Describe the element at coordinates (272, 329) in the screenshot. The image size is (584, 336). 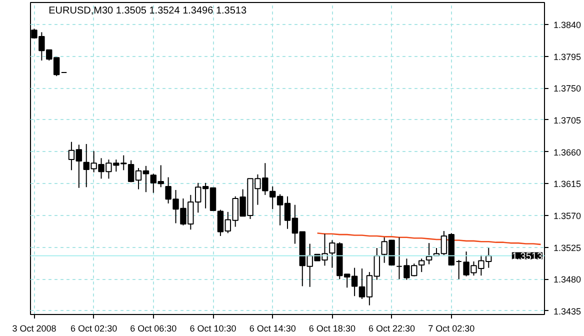
I see `x-tick-label: 6 Oct 14:30` at that location.